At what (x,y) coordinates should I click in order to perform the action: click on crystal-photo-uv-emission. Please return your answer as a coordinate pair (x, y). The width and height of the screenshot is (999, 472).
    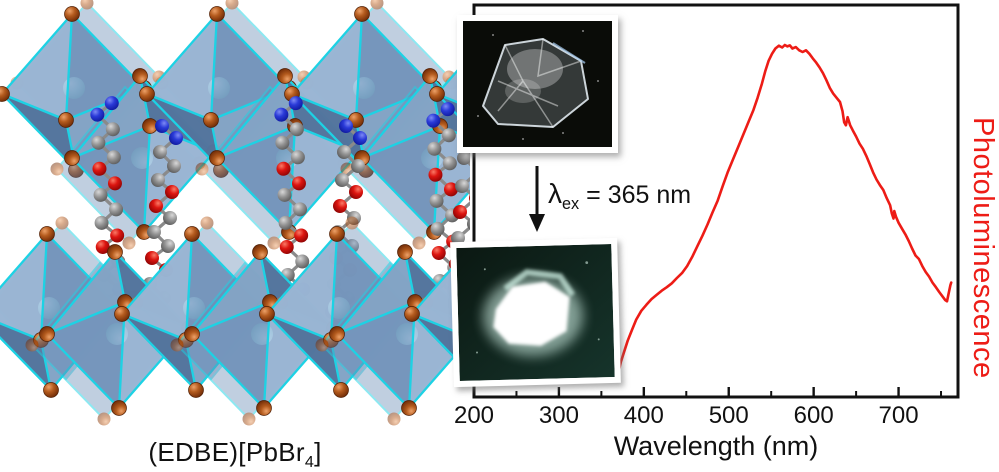
    Looking at the image, I should click on (535, 312).